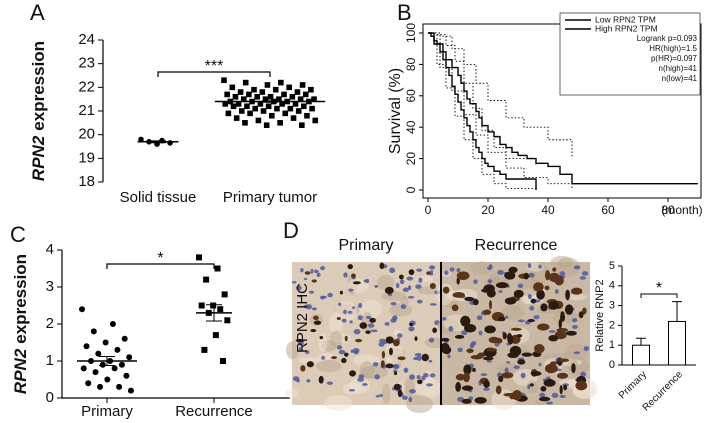 The width and height of the screenshot is (709, 423). I want to click on significance-label: ***, so click(214, 66).